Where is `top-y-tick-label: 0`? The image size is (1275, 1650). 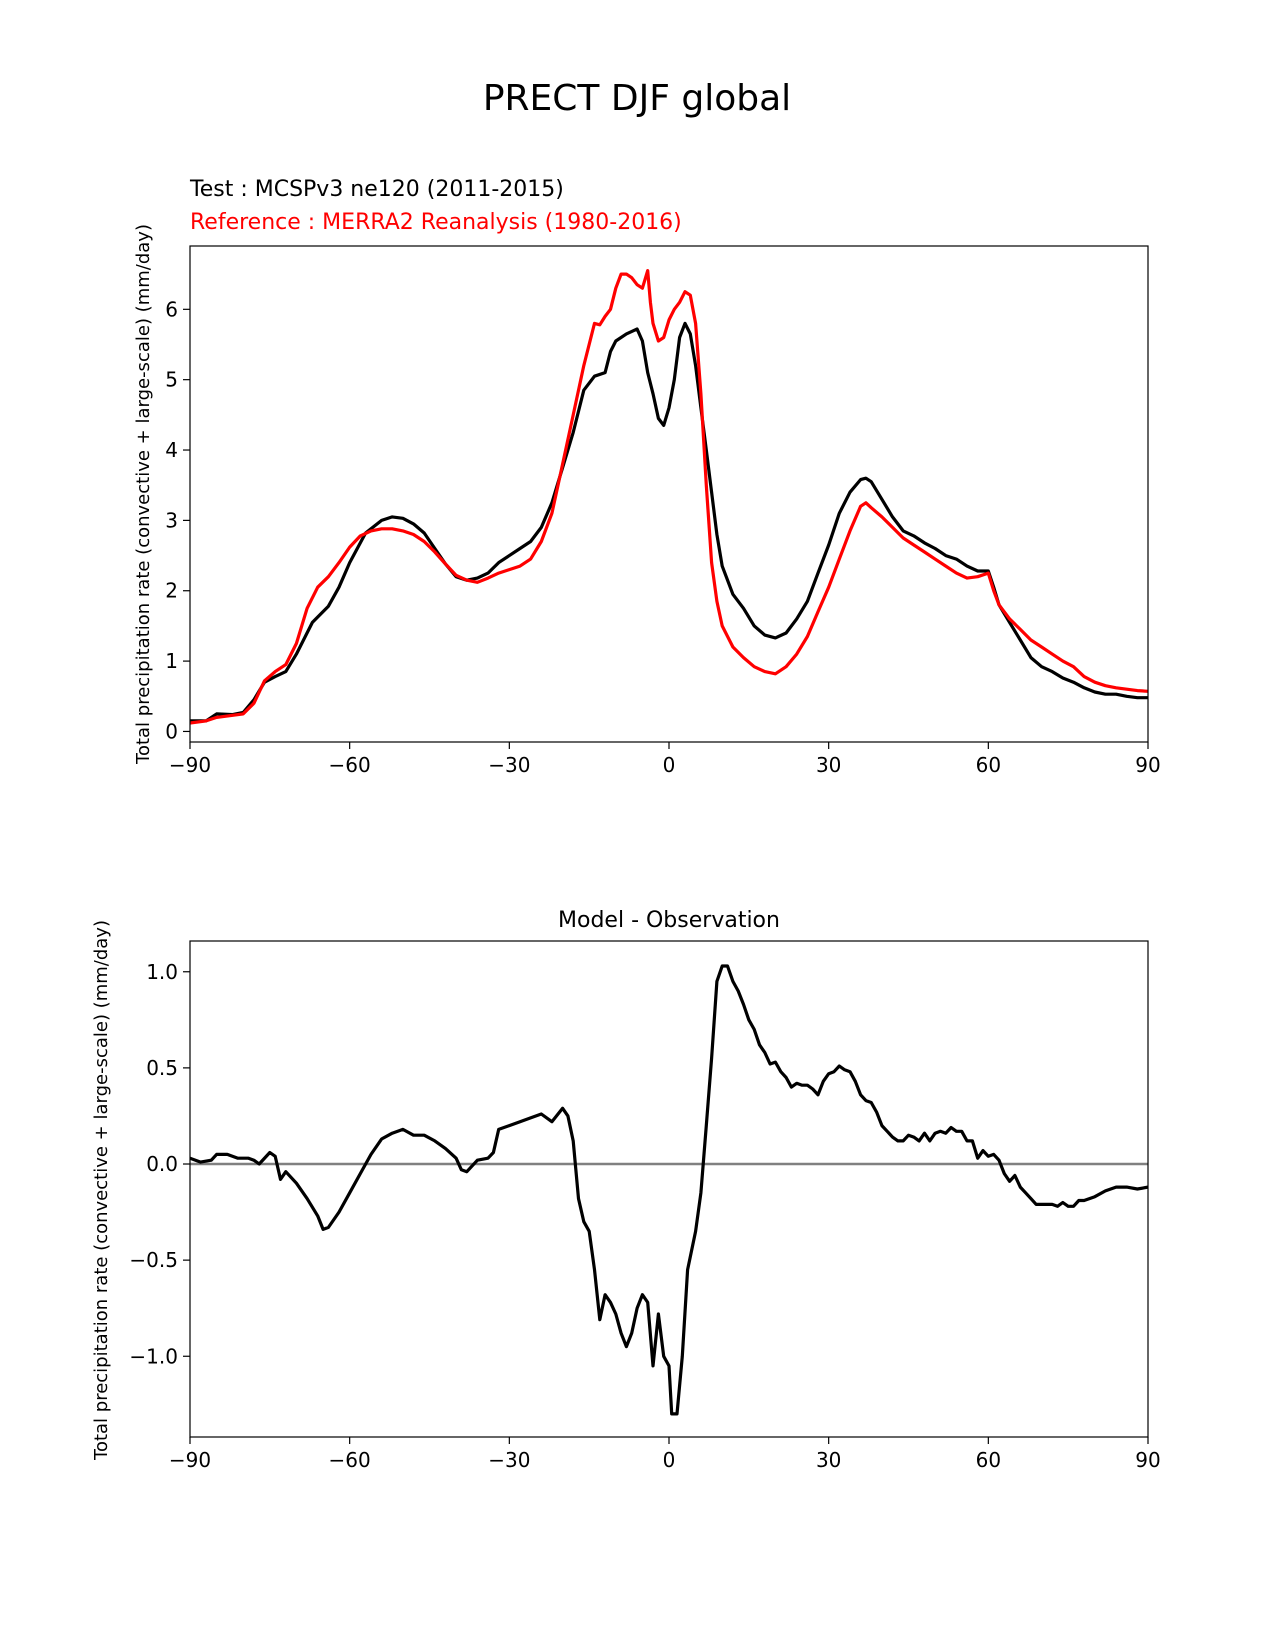
top-y-tick-label: 0 is located at coordinates (171, 731).